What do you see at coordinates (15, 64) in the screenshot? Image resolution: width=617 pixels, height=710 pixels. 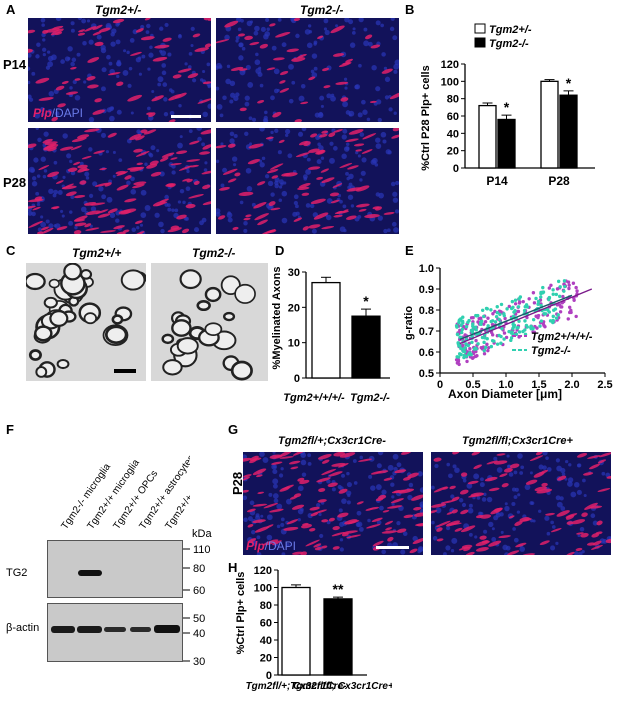 I see `panel-a-row-label-p14: P14` at bounding box center [15, 64].